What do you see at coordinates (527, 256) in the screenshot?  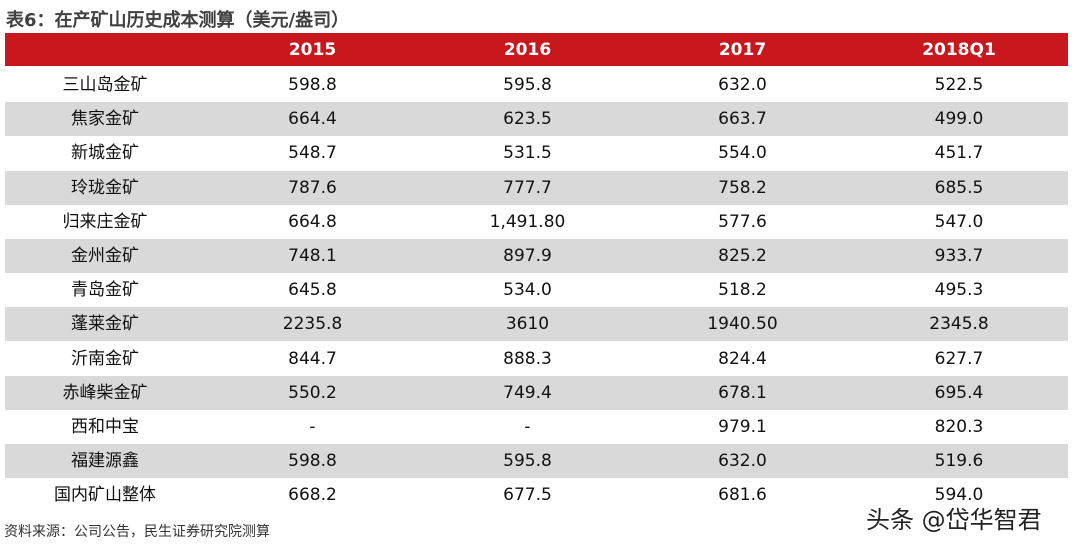 I see `table-cell: 897.9` at bounding box center [527, 256].